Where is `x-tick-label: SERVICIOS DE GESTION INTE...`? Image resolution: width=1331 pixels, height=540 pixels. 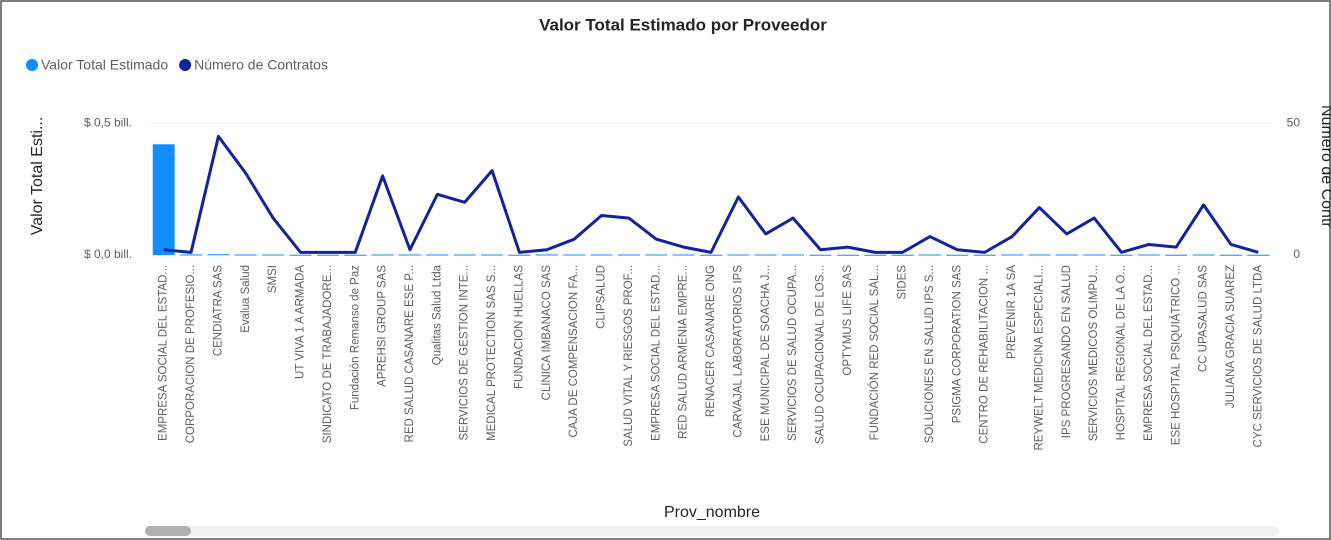
x-tick-label: SERVICIOS DE GESTION INTE... is located at coordinates (465, 353).